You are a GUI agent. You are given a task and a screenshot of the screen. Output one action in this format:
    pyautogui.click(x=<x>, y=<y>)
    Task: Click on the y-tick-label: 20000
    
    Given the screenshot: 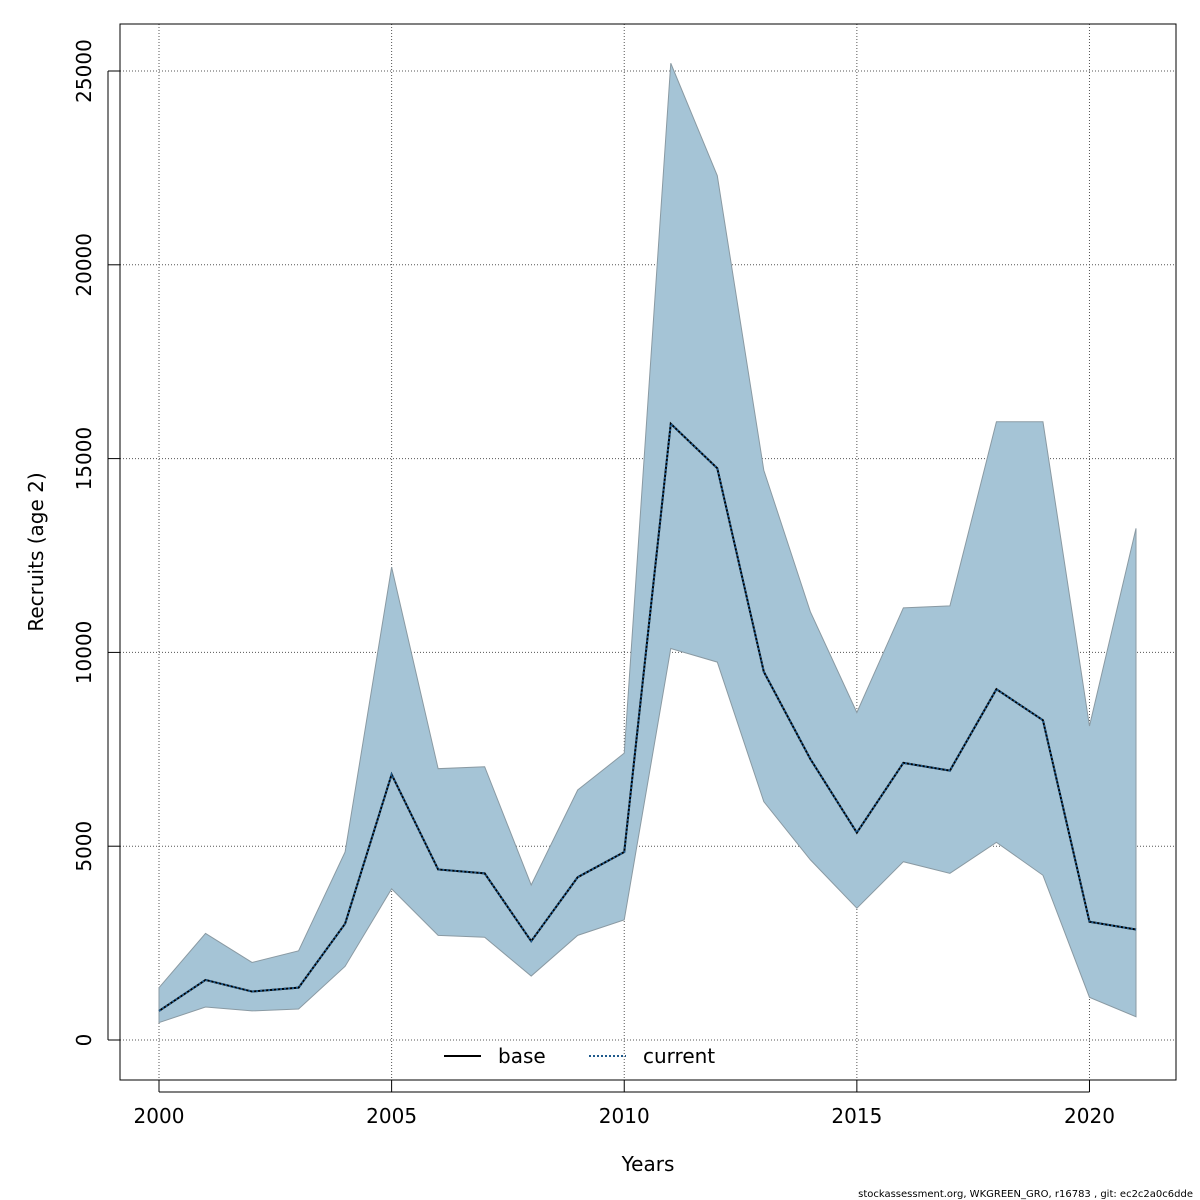 What is the action you would take?
    pyautogui.click(x=84, y=265)
    